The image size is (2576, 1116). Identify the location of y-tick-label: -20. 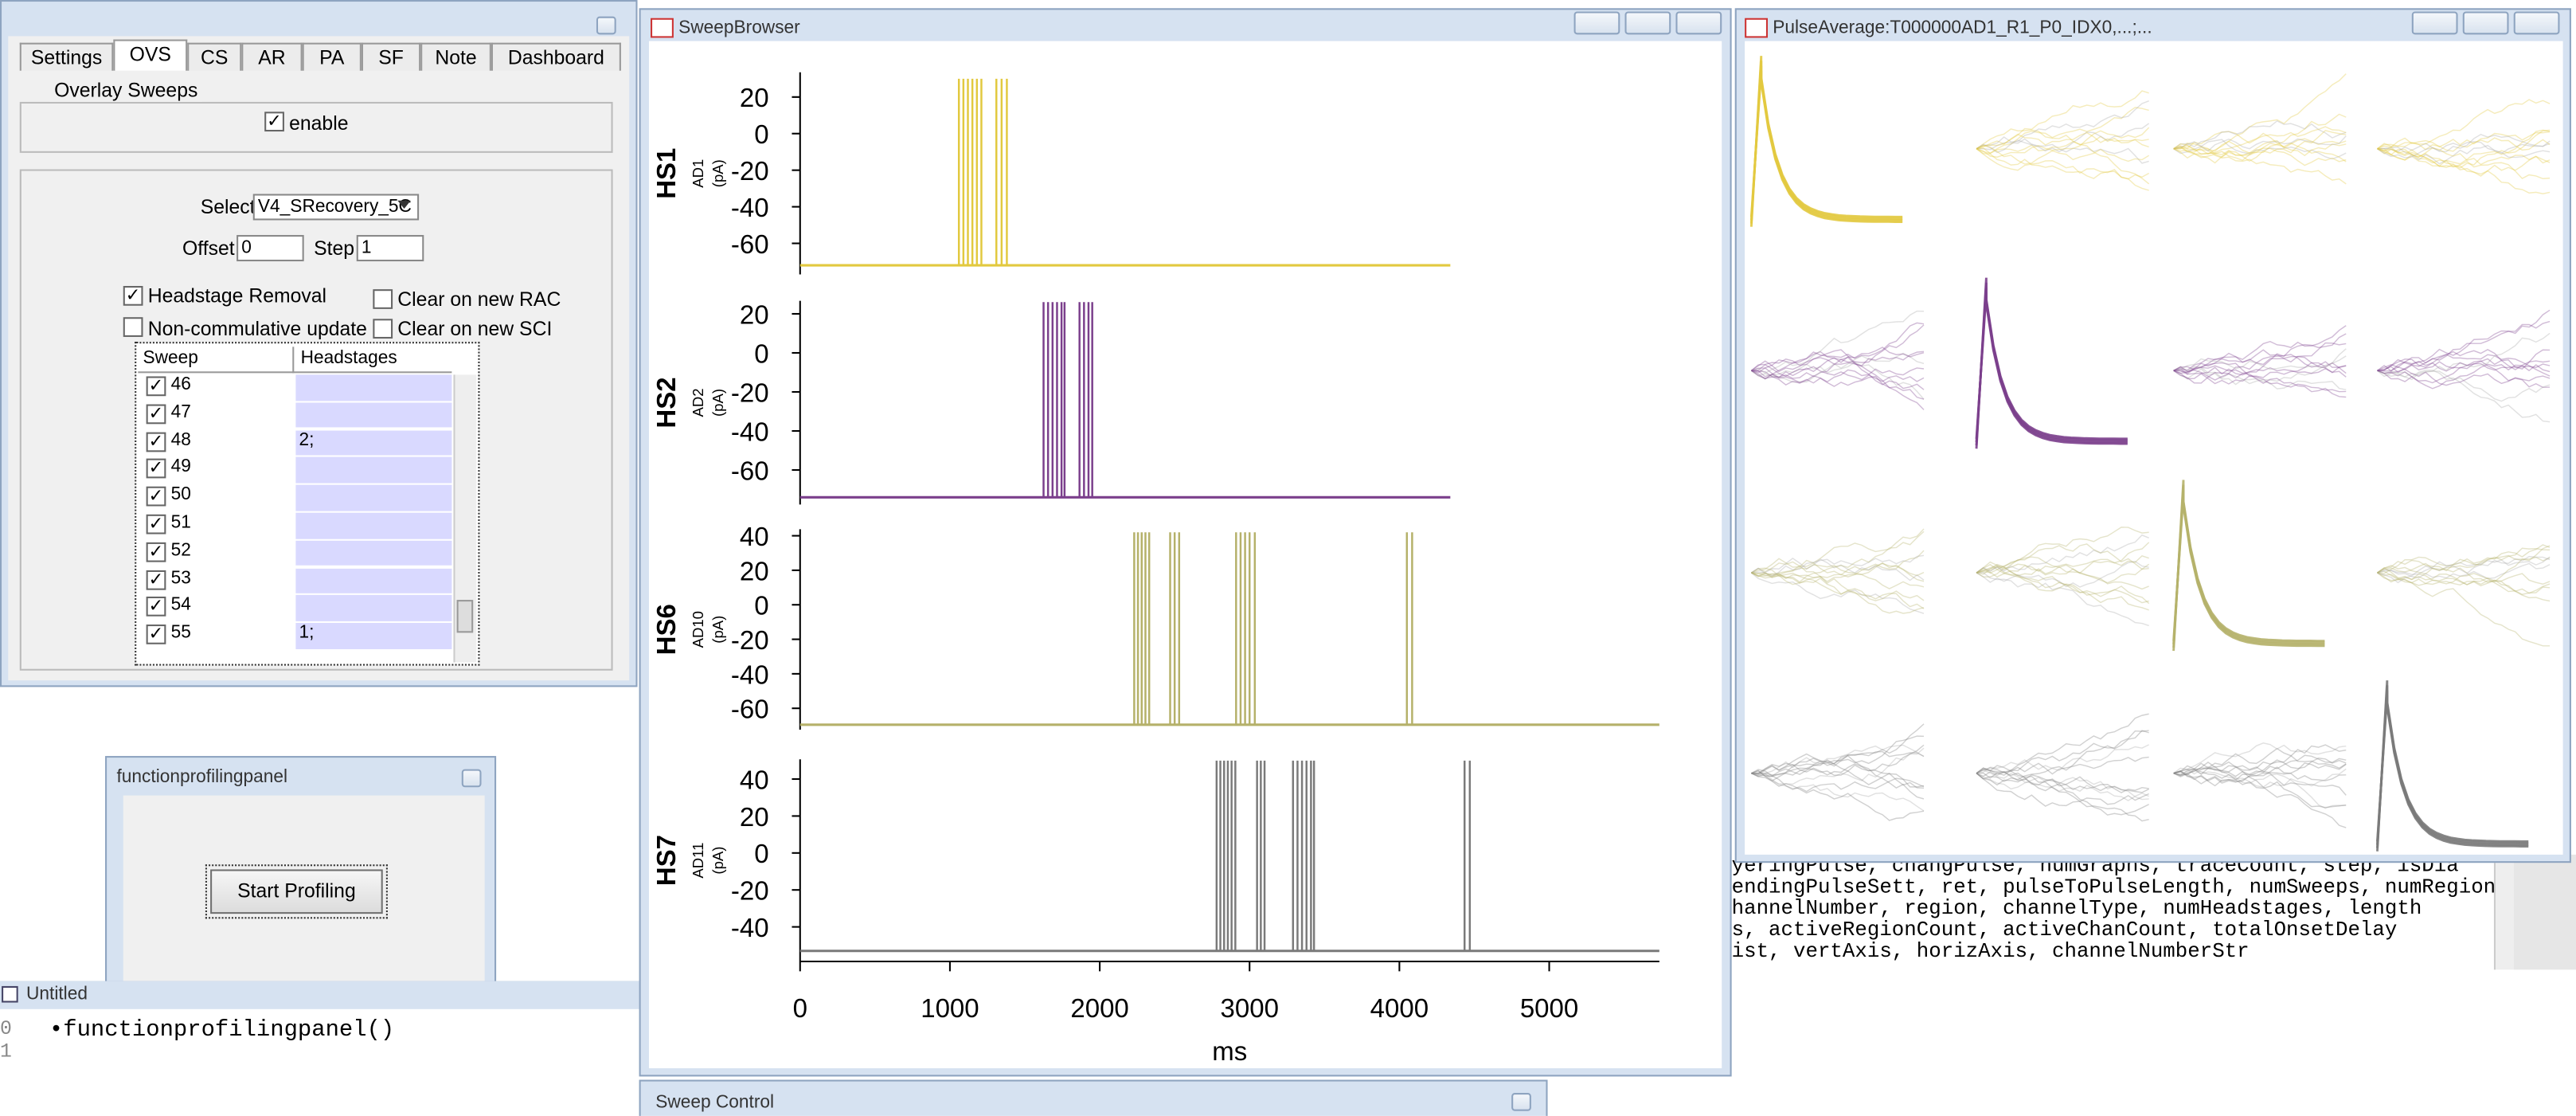
(750, 392).